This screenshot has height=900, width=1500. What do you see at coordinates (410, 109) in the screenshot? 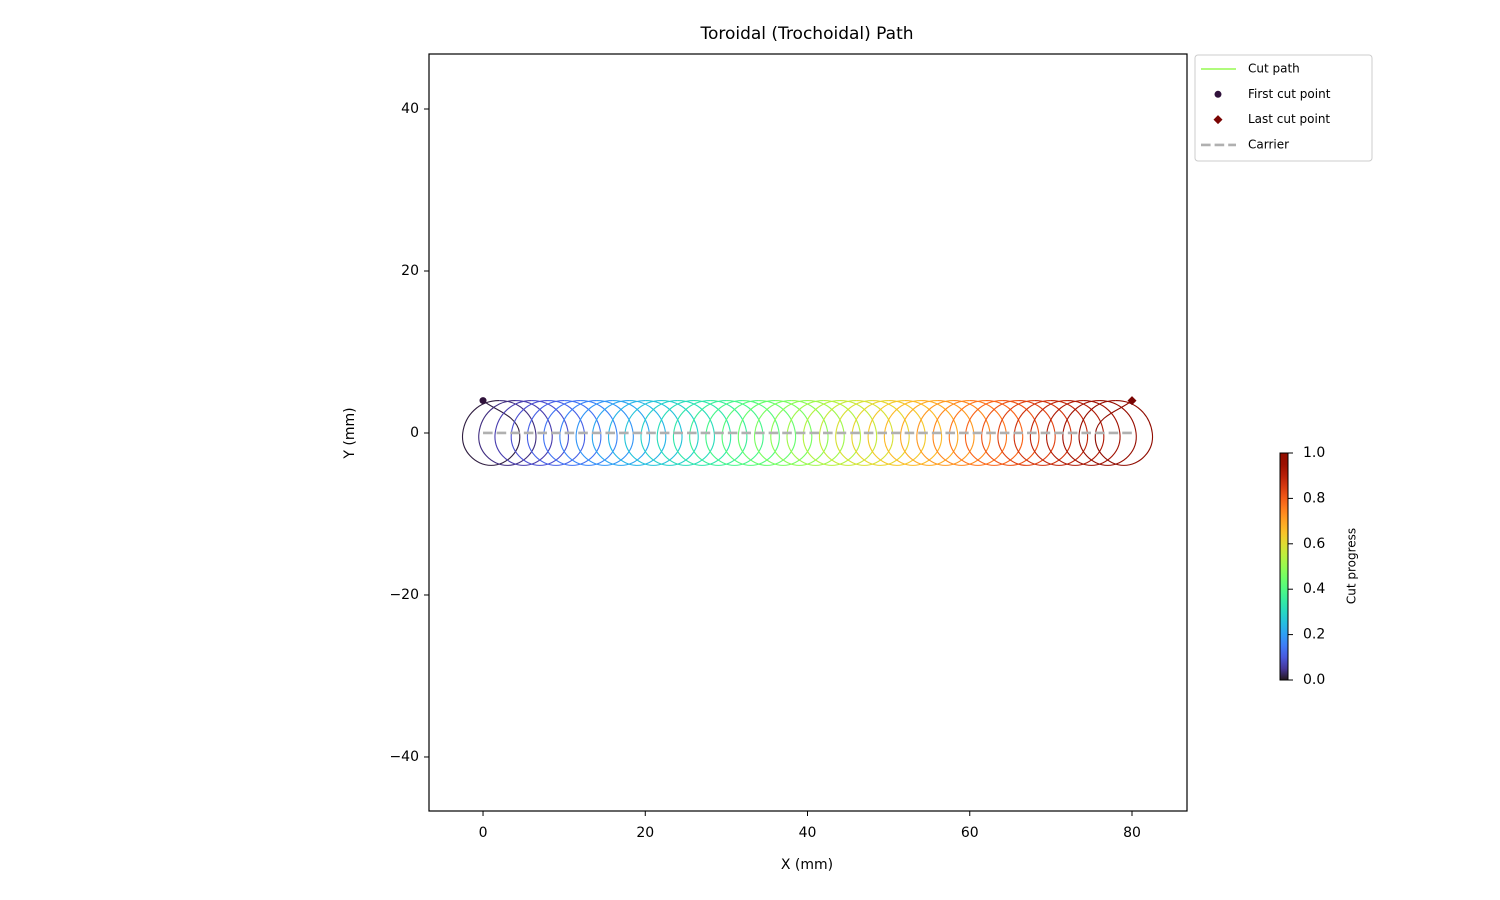
I see `y-tick-label: 40` at bounding box center [410, 109].